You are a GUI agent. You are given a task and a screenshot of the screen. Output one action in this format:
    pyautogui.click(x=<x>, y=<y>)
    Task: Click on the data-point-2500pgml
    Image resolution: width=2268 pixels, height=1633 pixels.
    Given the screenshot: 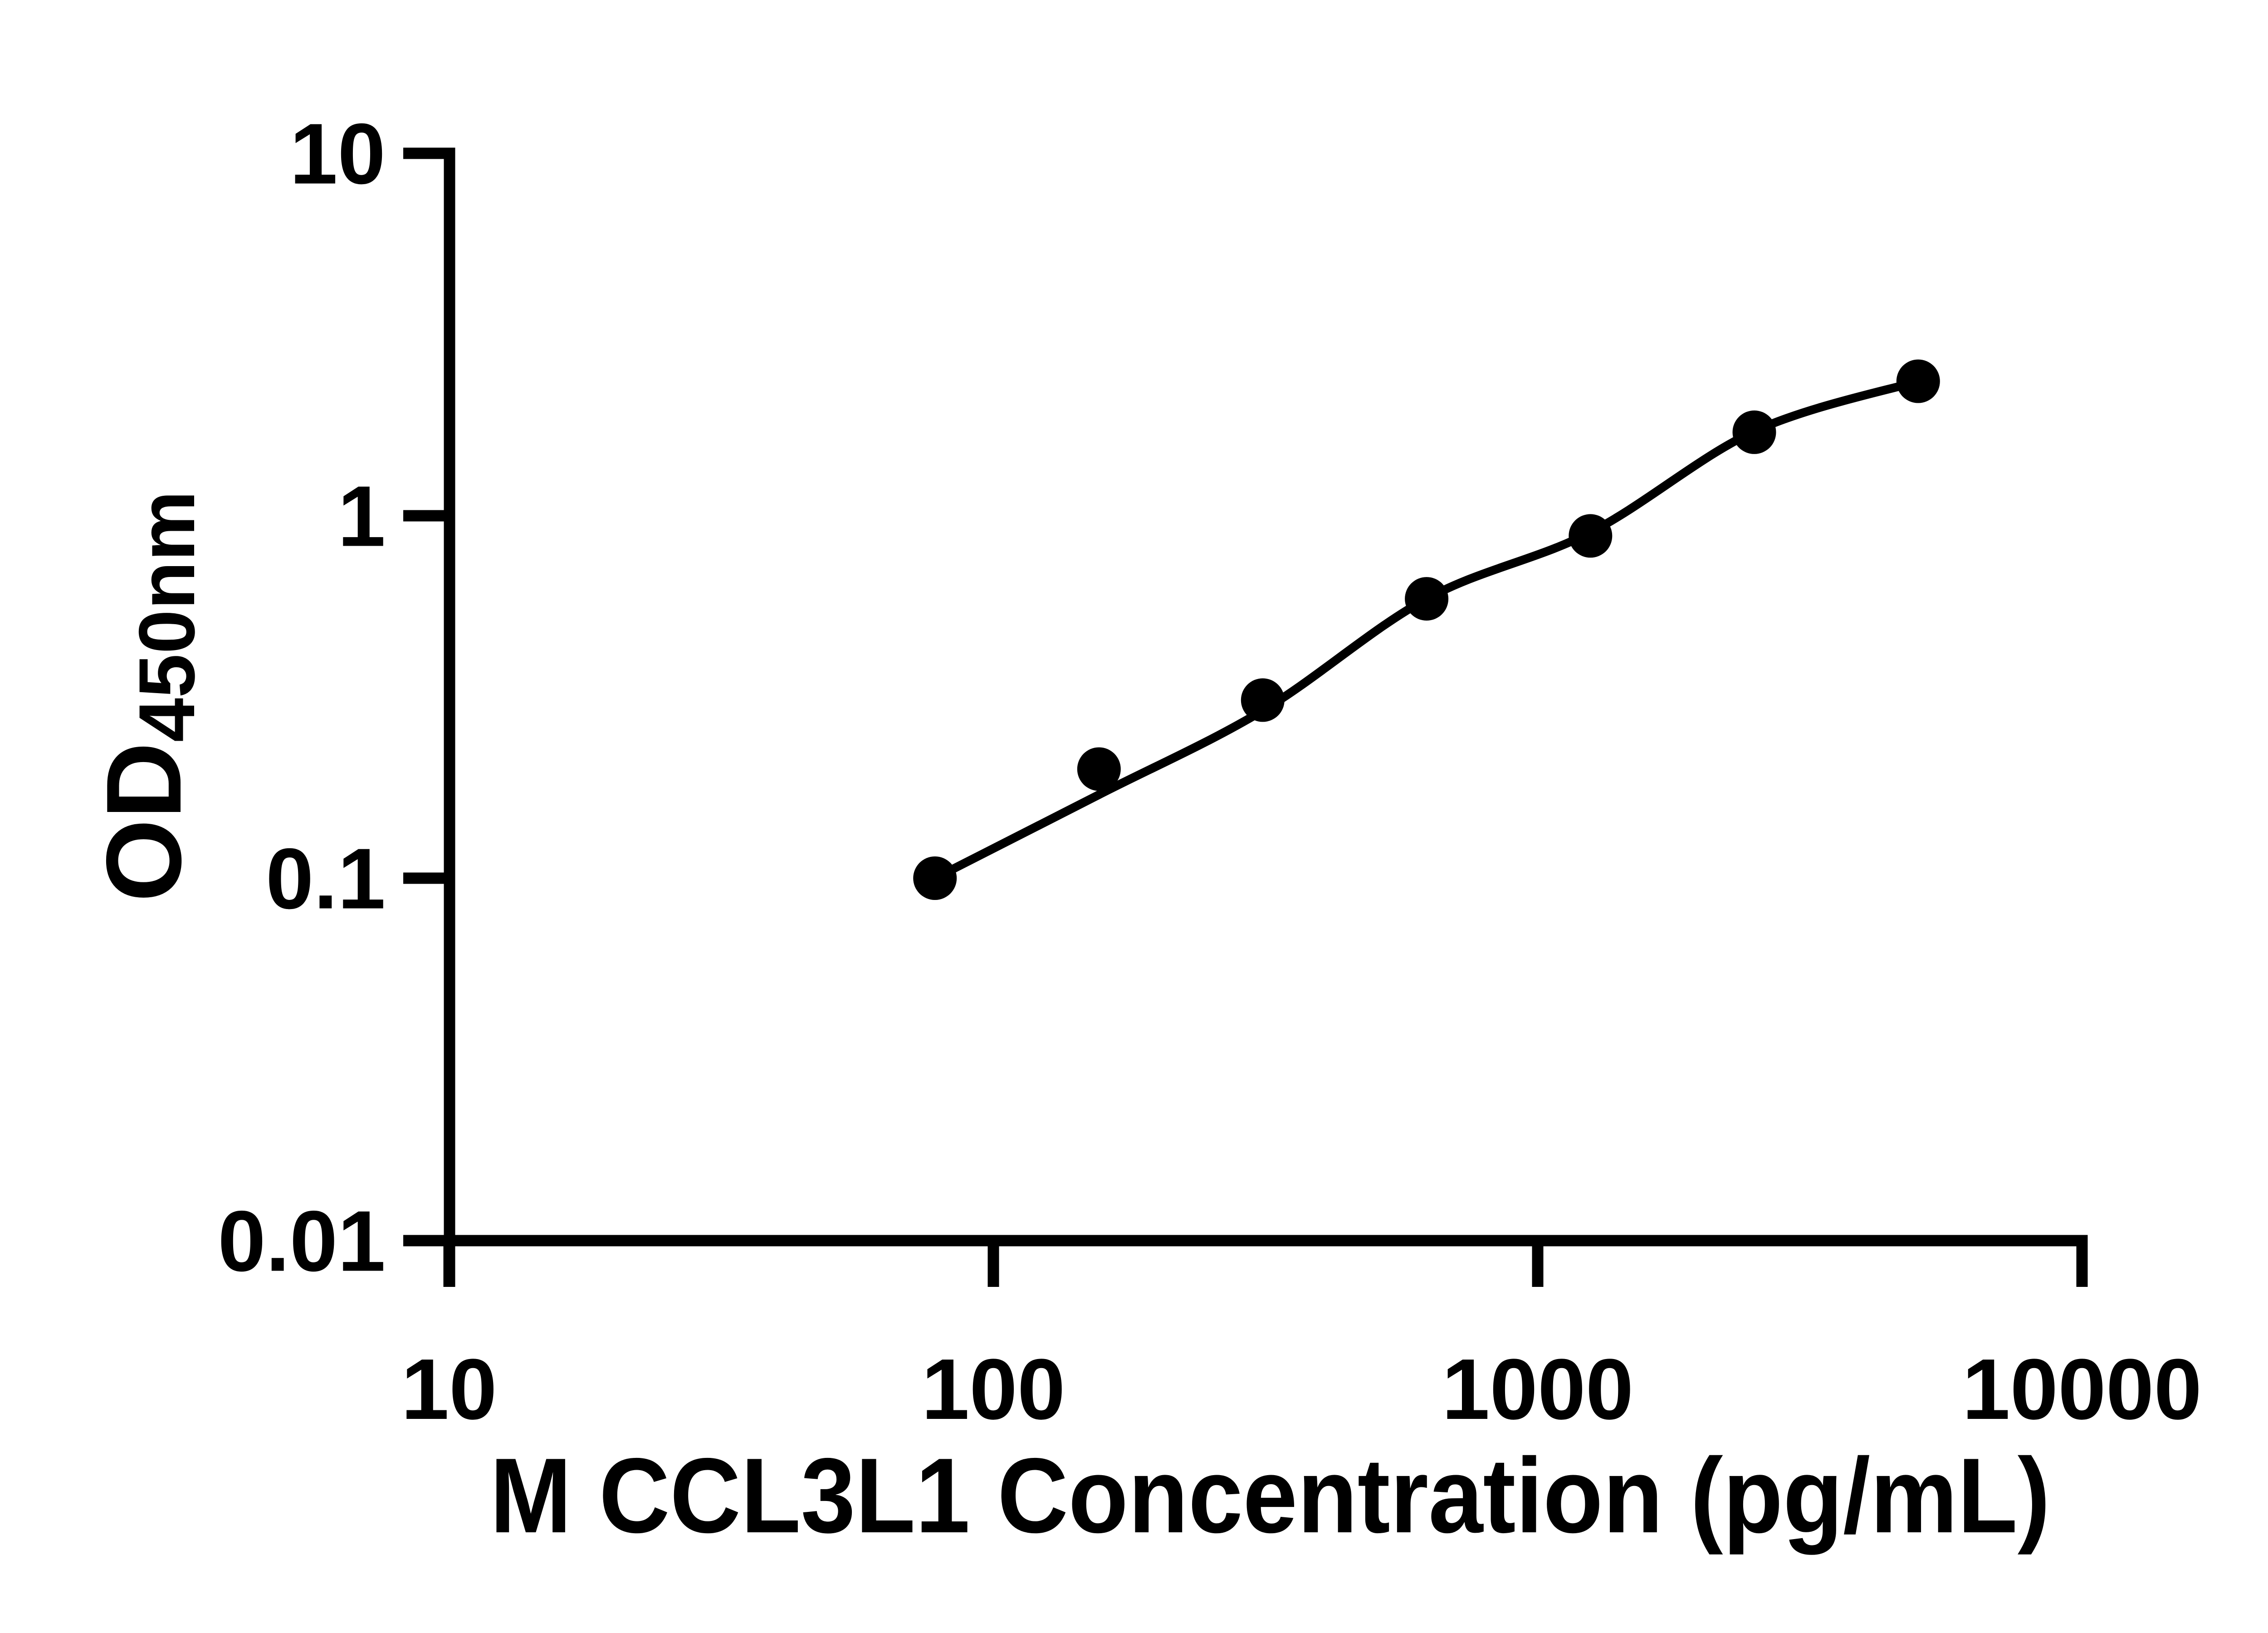 What is the action you would take?
    pyautogui.click(x=1754, y=432)
    